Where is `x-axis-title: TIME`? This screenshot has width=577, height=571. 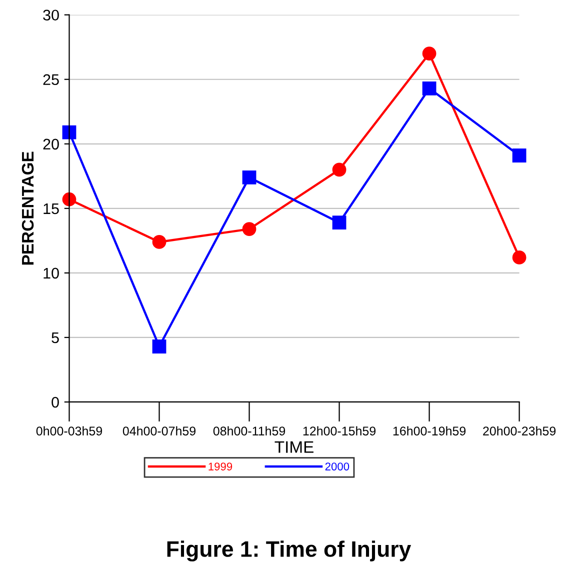 x-axis-title: TIME is located at coordinates (294, 447).